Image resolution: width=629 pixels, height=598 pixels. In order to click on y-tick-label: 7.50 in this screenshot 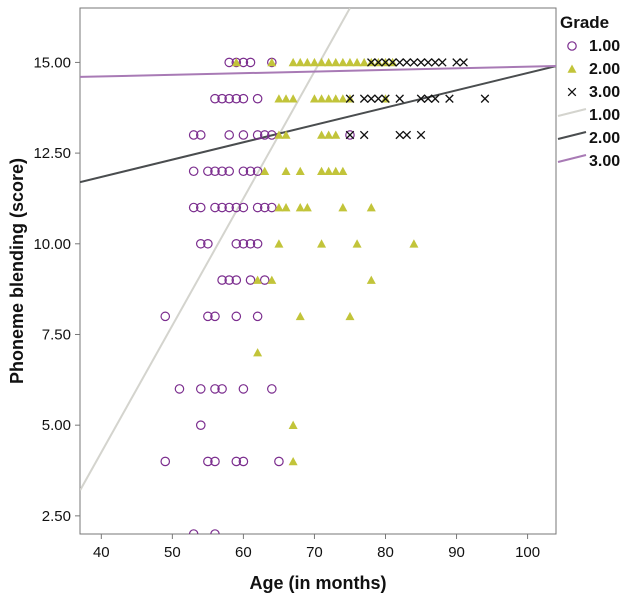, I will do `click(56, 334)`.